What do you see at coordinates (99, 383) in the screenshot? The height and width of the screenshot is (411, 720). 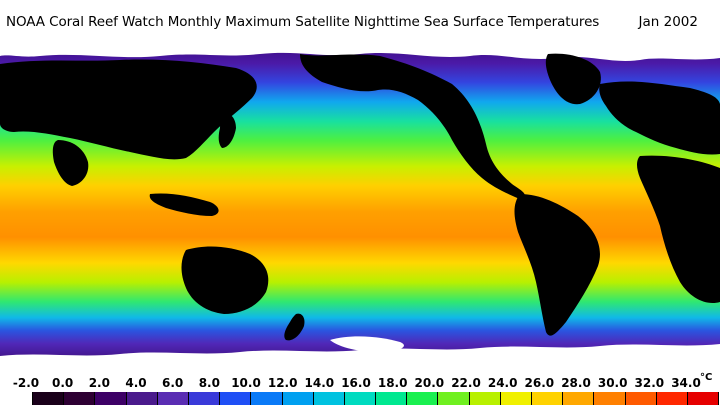 I see `legend-tick-label: 2.0` at bounding box center [99, 383].